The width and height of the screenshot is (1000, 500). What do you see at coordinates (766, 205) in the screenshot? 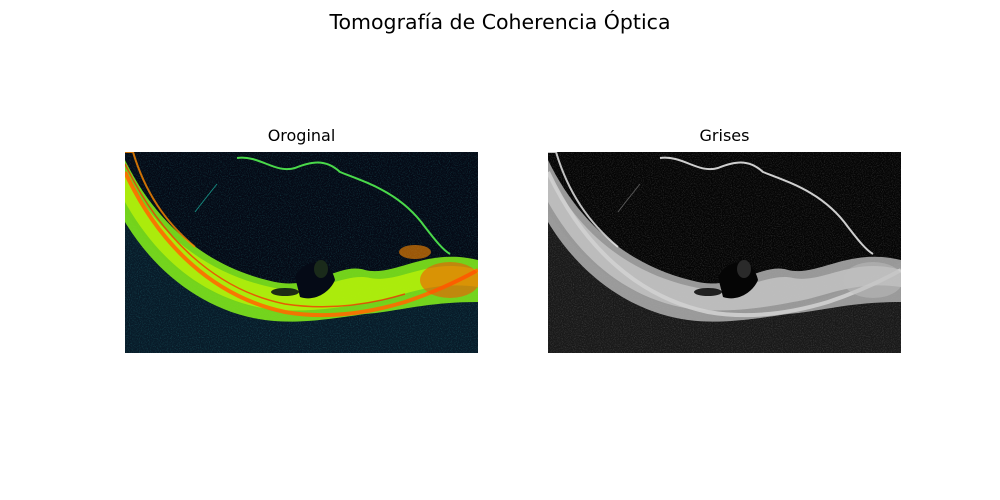
I see `hyaloid-membrane-gray` at bounding box center [766, 205].